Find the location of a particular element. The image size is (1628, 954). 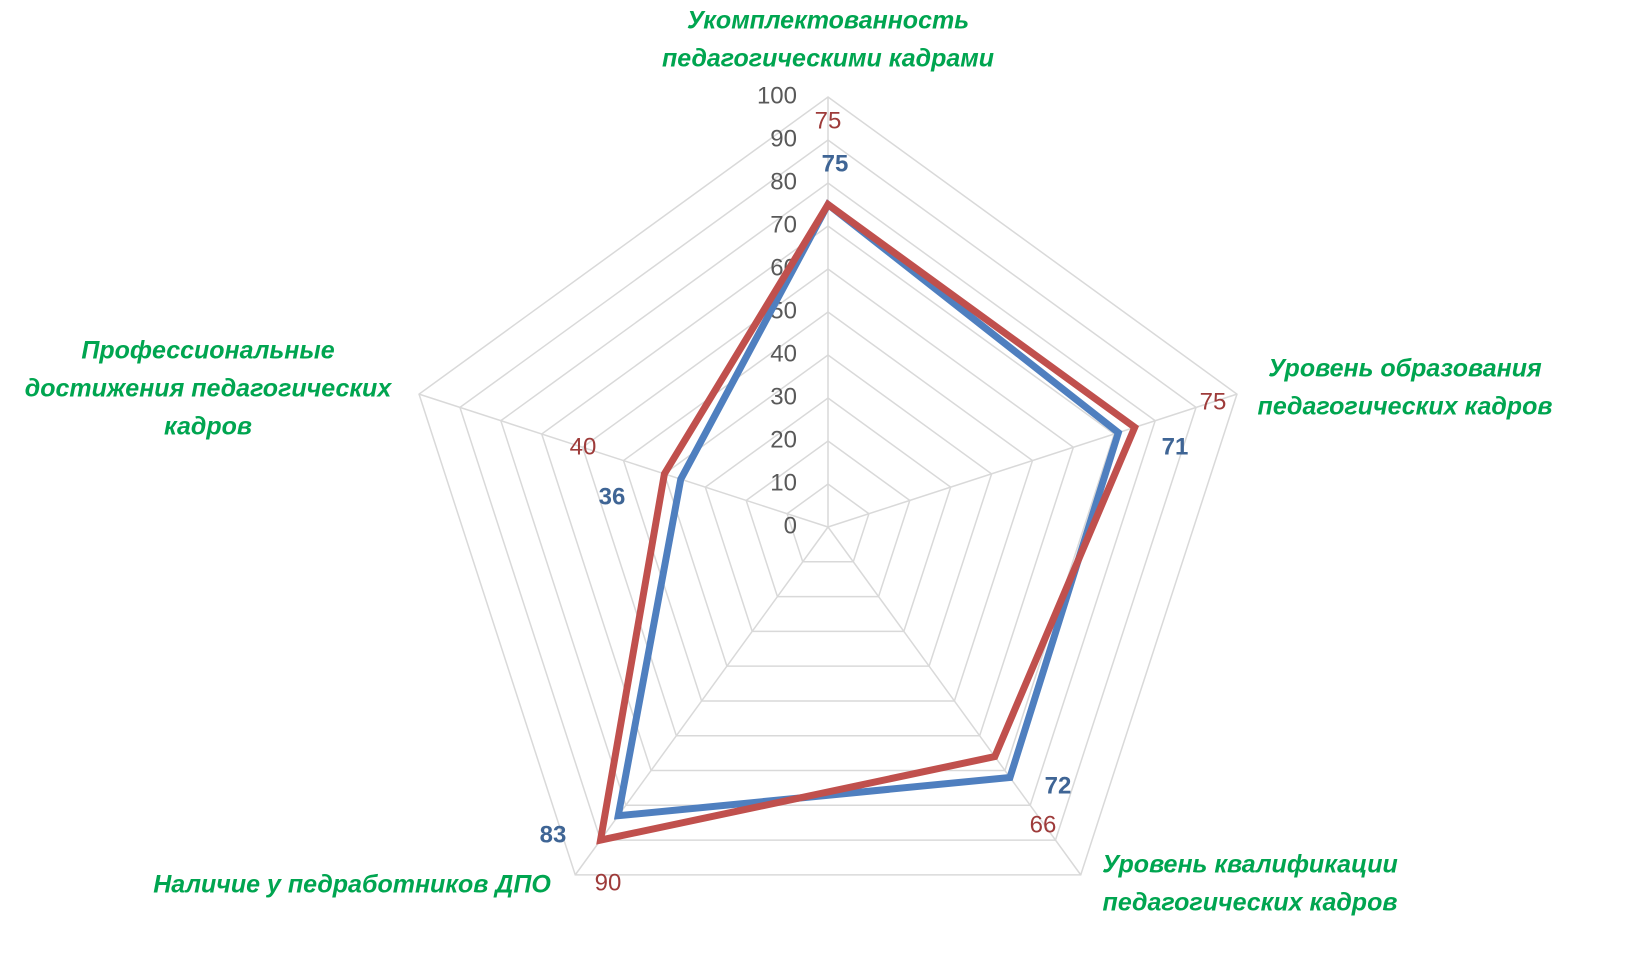

y-tick-label: 80 is located at coordinates (783, 181).